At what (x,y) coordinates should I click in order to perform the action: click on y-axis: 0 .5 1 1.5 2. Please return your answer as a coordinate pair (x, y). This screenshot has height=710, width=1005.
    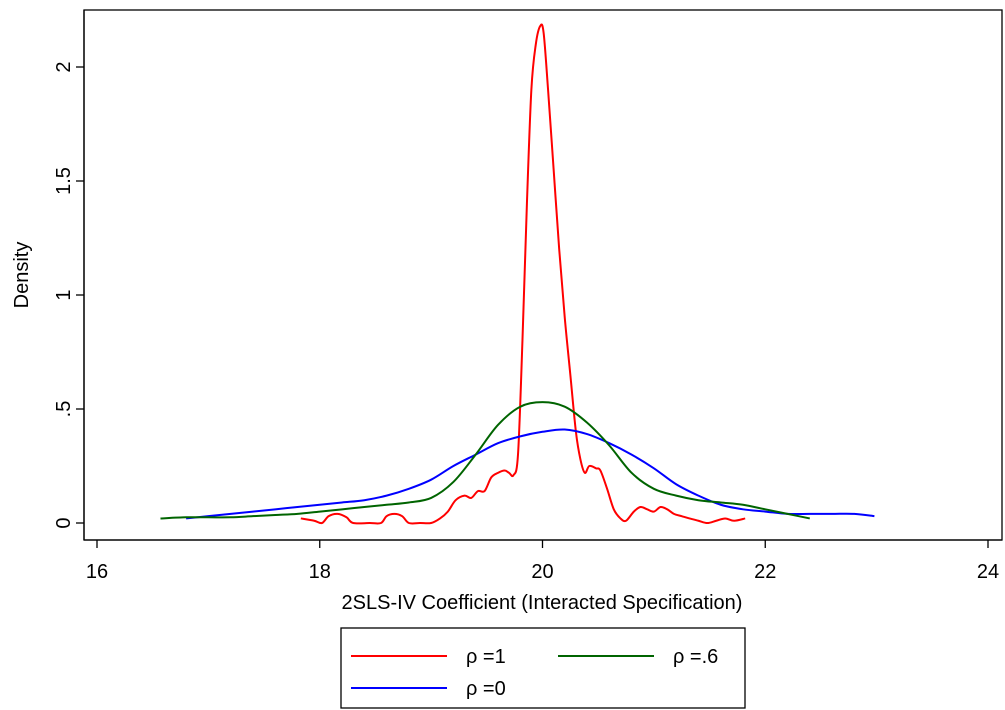
    Looking at the image, I should click on (69, 275).